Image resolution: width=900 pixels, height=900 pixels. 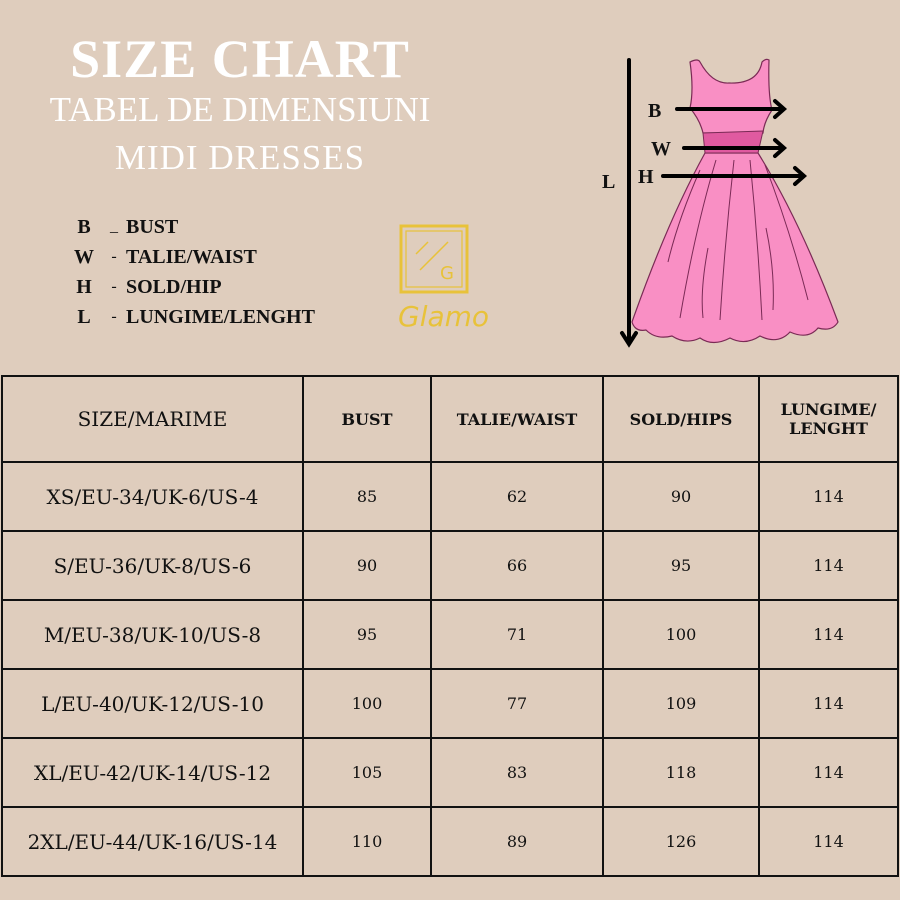 I want to click on bust-label: B, so click(x=654, y=111).